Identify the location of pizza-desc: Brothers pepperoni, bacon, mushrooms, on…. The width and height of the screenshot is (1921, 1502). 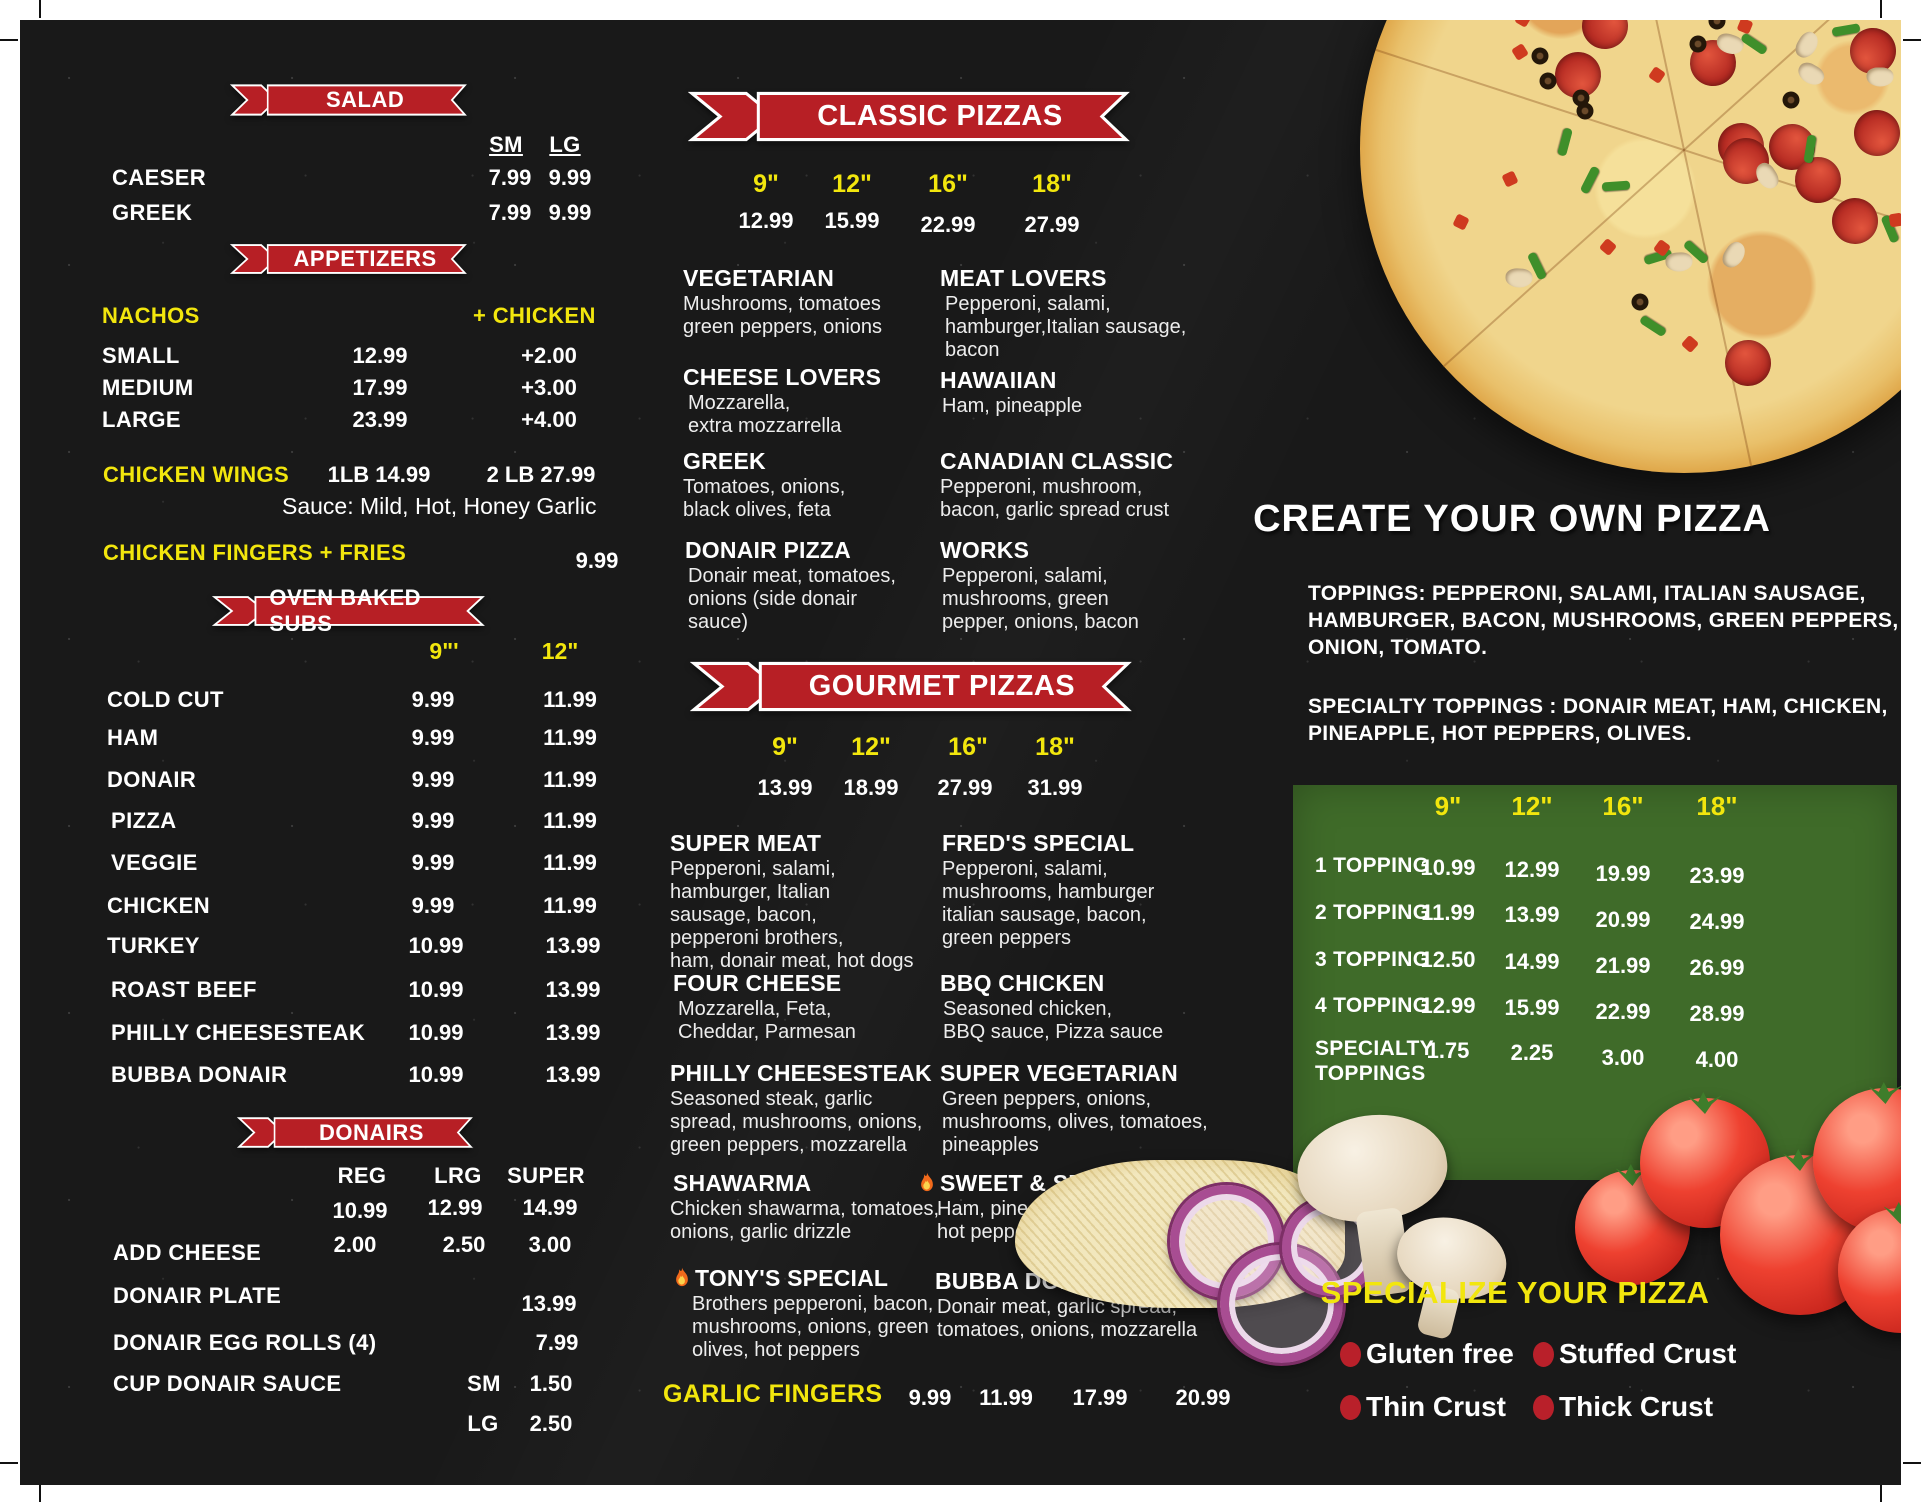
(813, 1327).